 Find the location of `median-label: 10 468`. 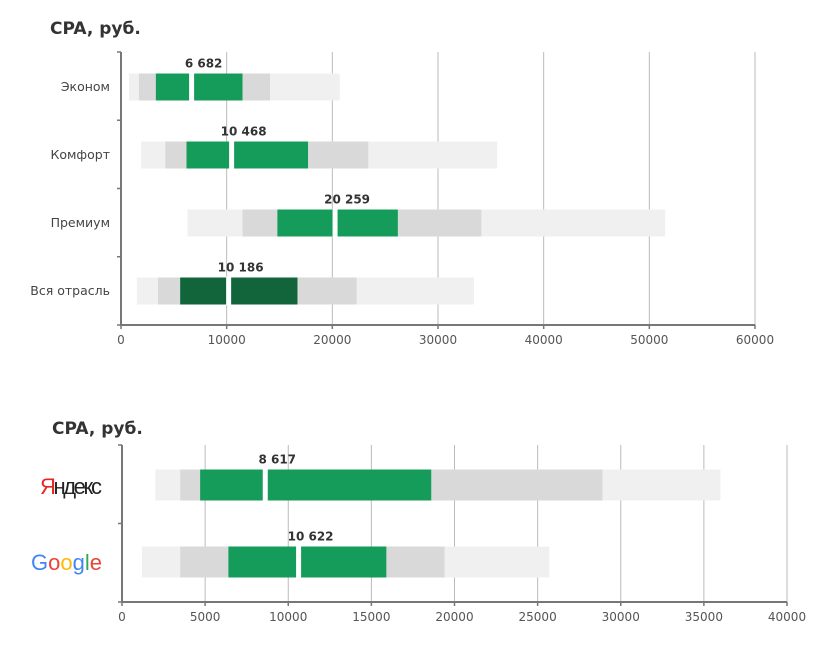

median-label: 10 468 is located at coordinates (244, 132).